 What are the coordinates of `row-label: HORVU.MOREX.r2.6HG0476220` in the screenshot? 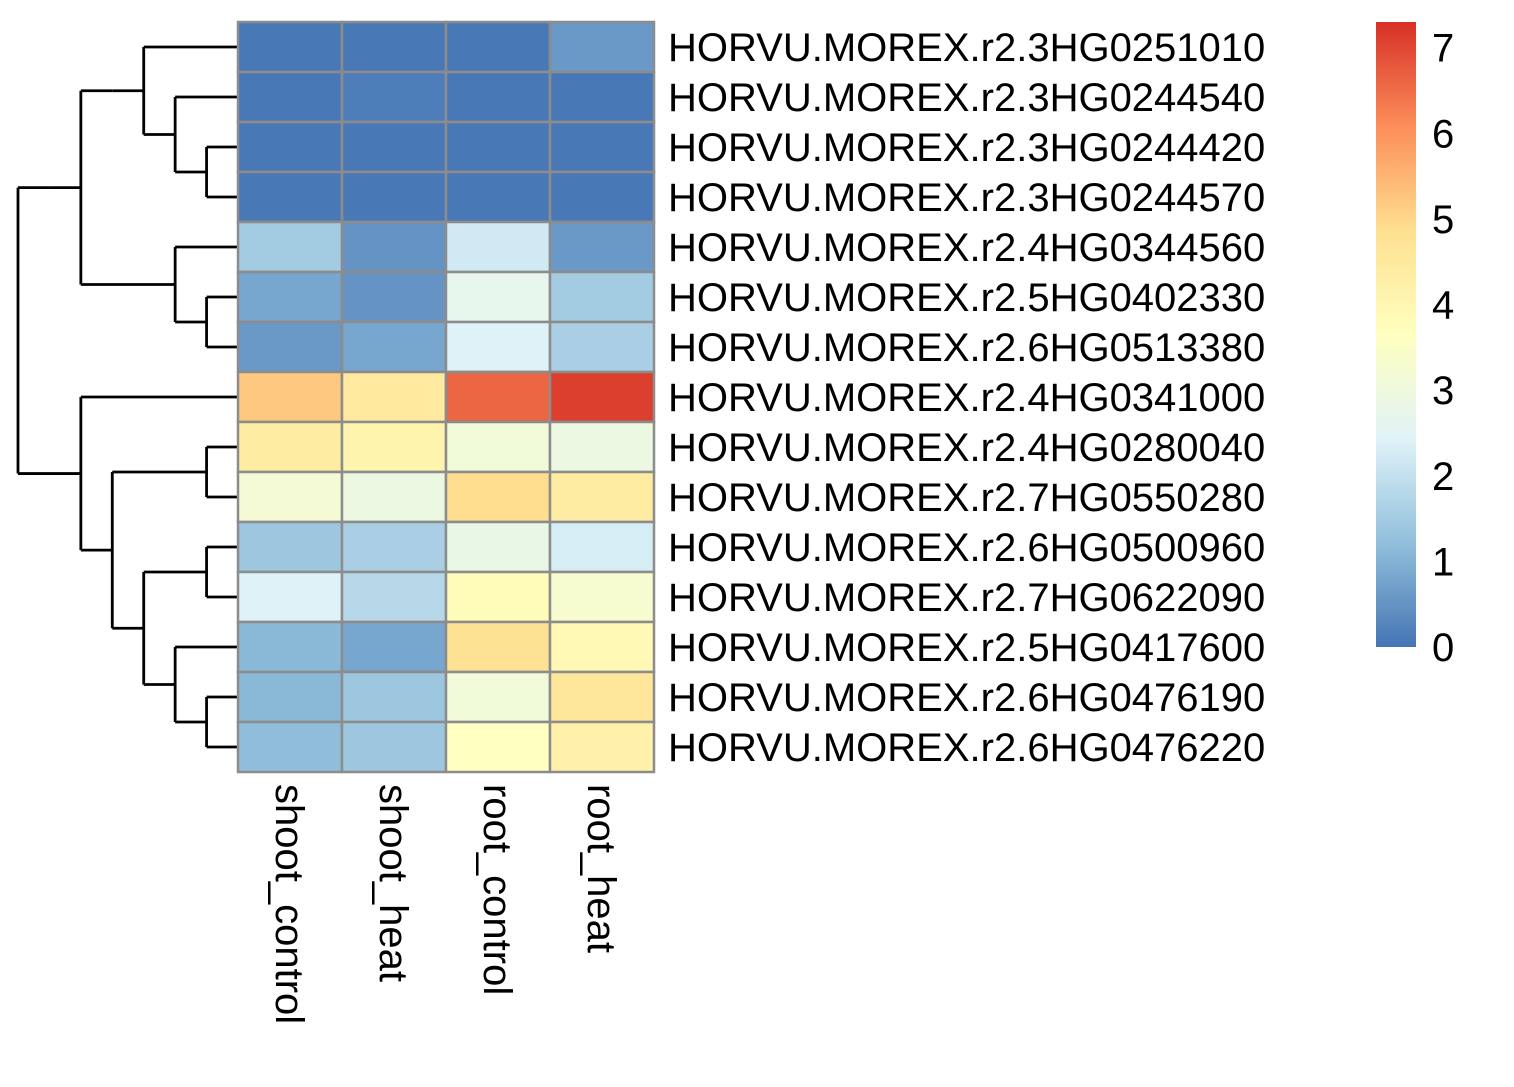 It's located at (966, 748).